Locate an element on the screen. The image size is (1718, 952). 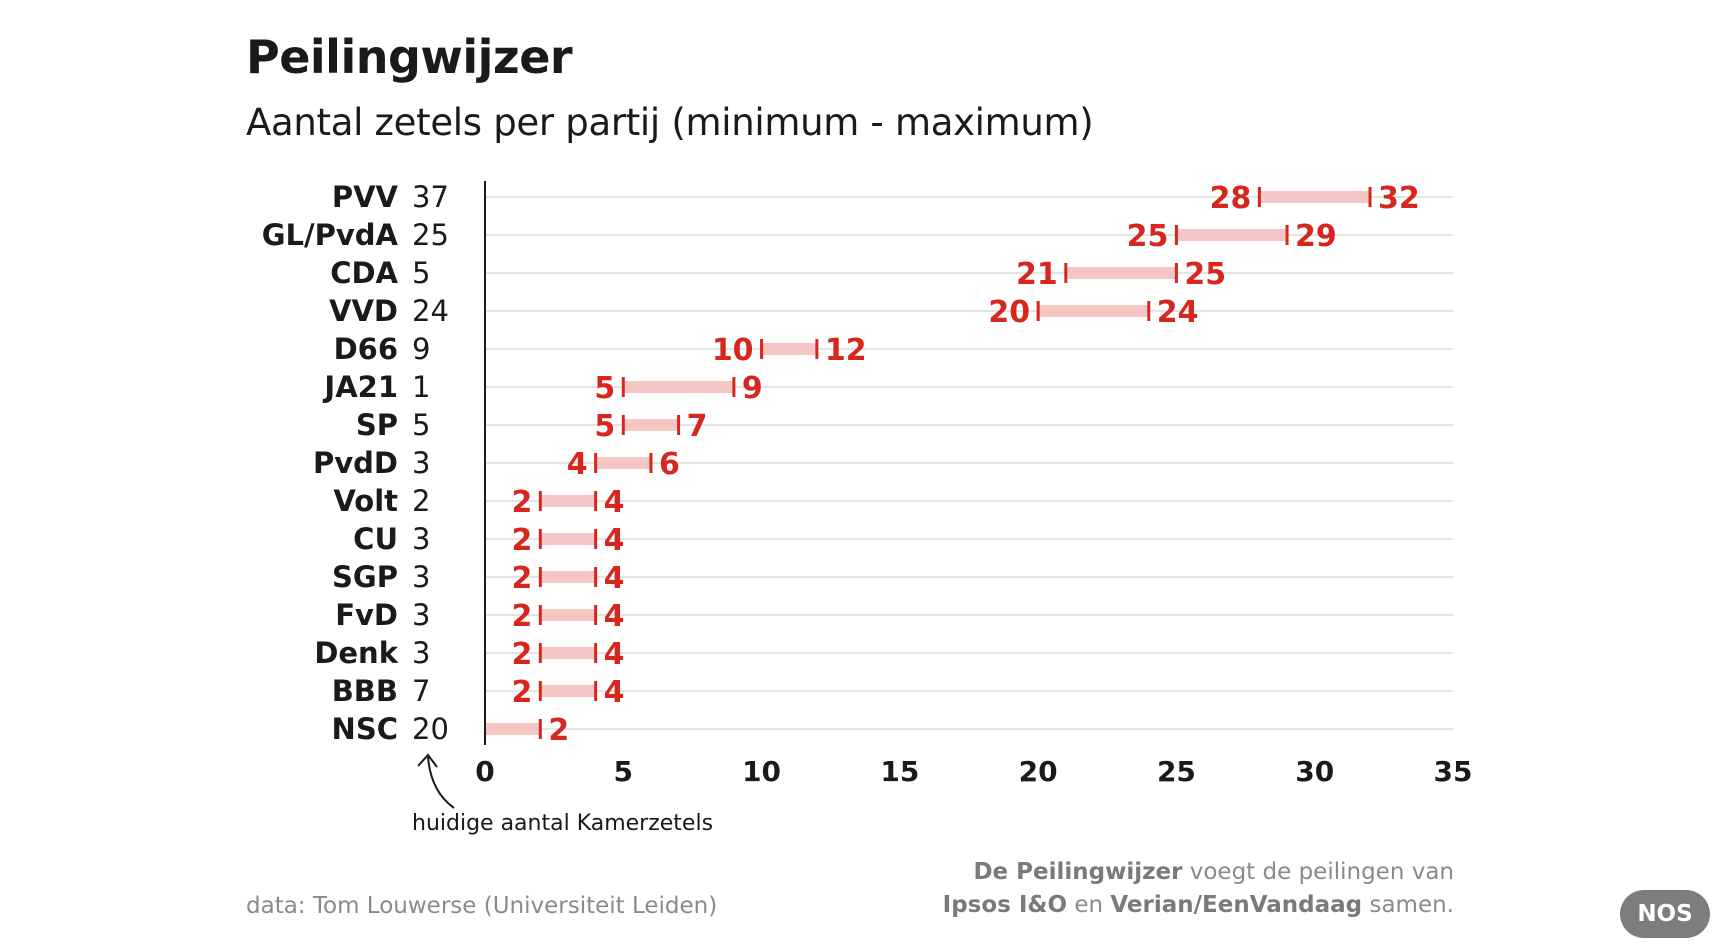
range-bar-denk is located at coordinates (568, 653).